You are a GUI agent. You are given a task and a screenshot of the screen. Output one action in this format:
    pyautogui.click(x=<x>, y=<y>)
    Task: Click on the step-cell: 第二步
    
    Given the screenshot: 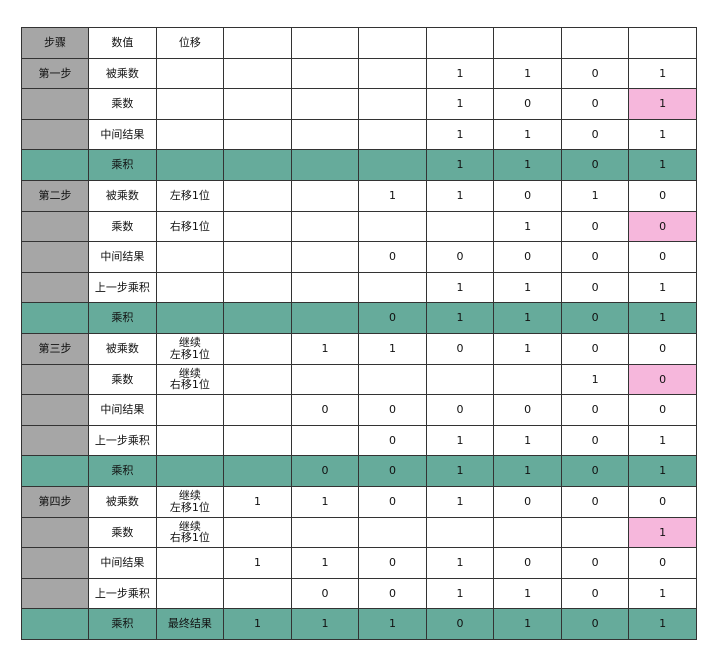 What is the action you would take?
    pyautogui.click(x=55, y=195)
    